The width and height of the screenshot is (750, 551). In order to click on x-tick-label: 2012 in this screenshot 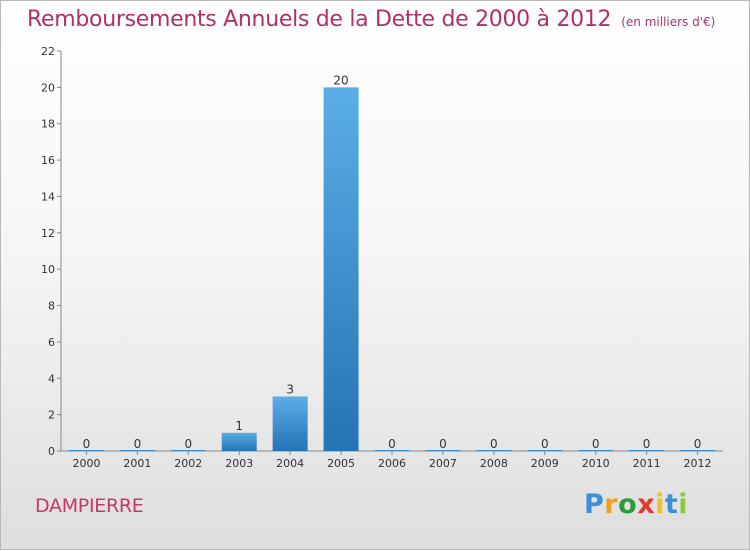, I will do `click(698, 463)`.